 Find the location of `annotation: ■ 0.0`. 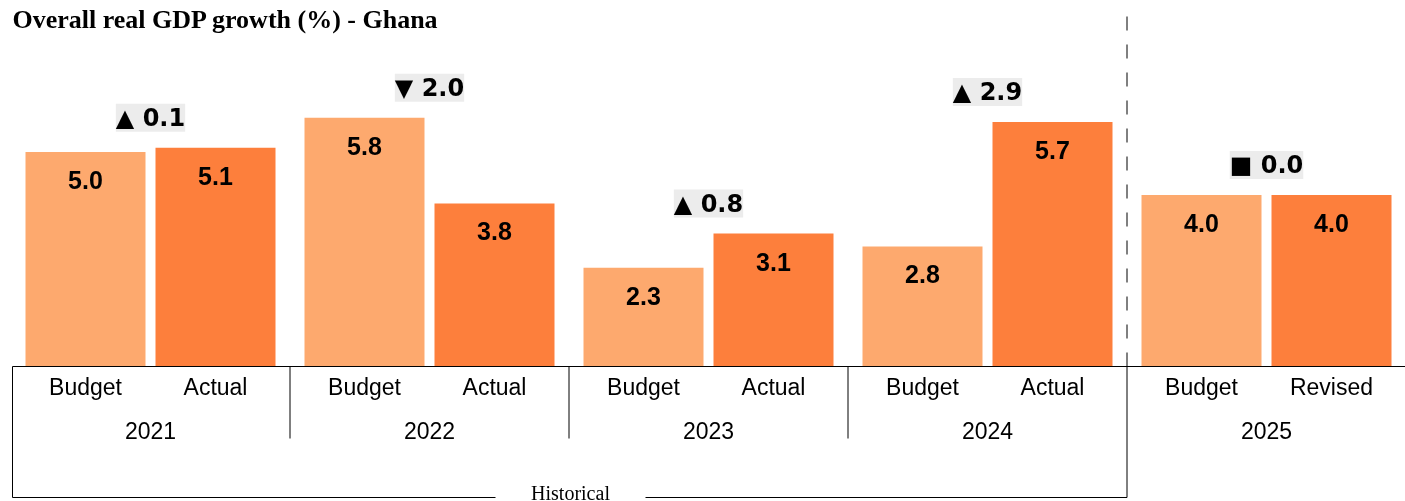

annotation: ■ 0.0 is located at coordinates (1266, 164).